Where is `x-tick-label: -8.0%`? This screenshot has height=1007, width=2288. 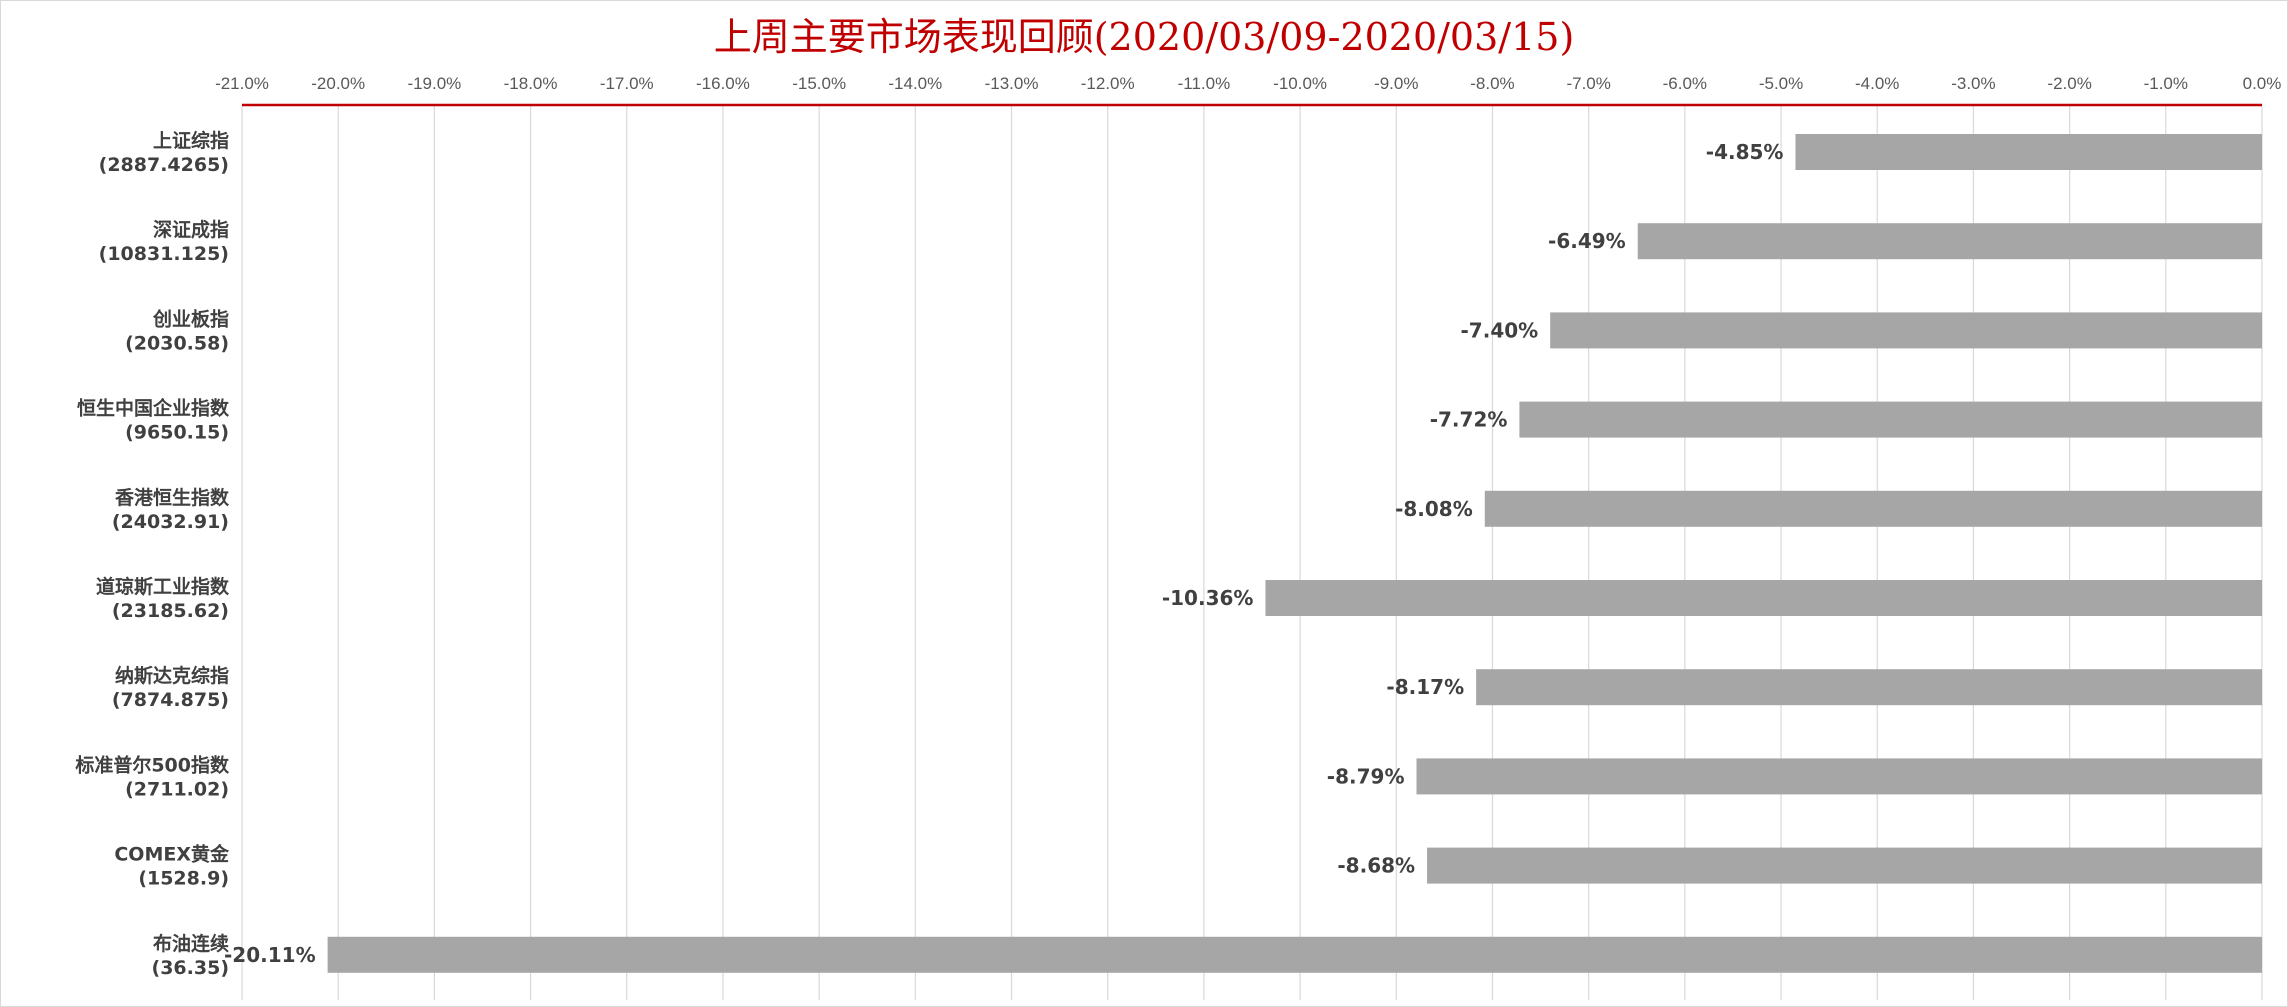
x-tick-label: -8.0% is located at coordinates (1492, 83).